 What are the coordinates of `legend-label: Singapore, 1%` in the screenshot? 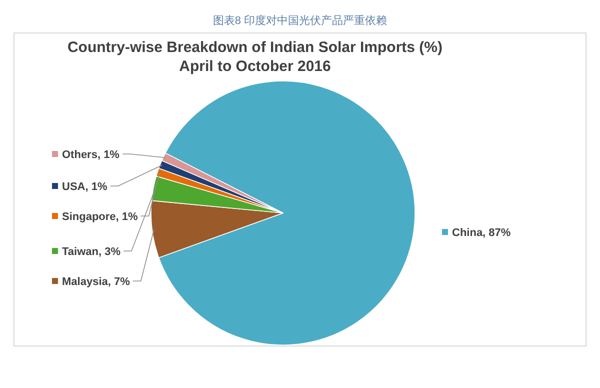 It's located at (100, 217).